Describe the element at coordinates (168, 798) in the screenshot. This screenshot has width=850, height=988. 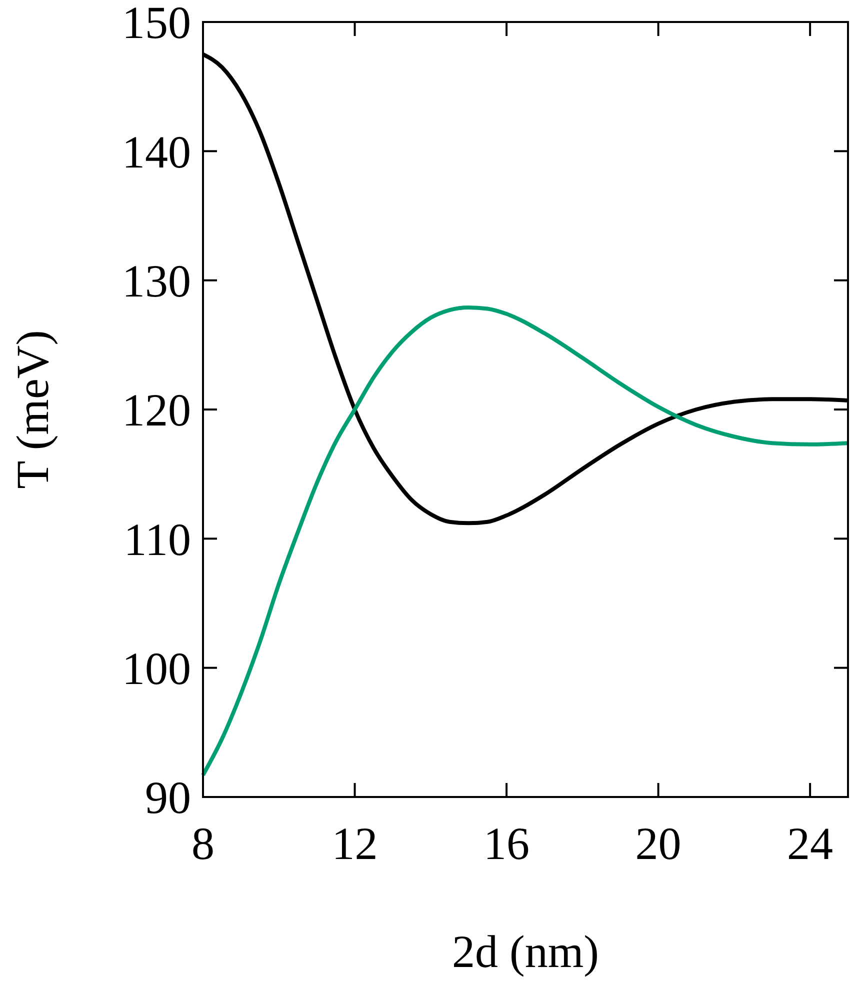
I see `y-tick-label: 90` at that location.